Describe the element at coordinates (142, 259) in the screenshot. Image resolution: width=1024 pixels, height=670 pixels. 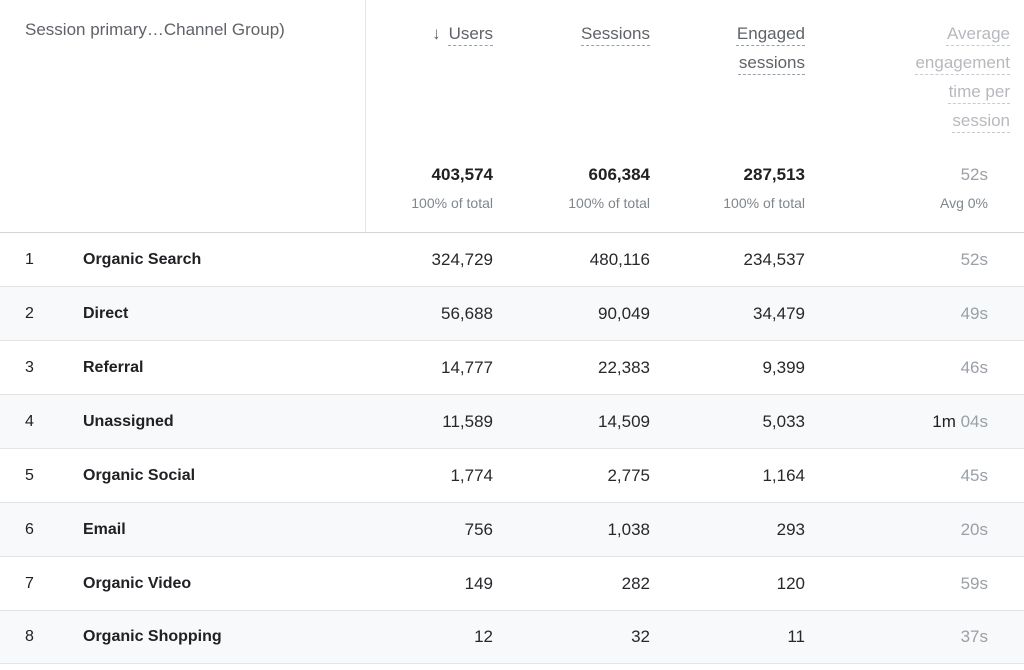
I see `channel-name: Organic Search` at that location.